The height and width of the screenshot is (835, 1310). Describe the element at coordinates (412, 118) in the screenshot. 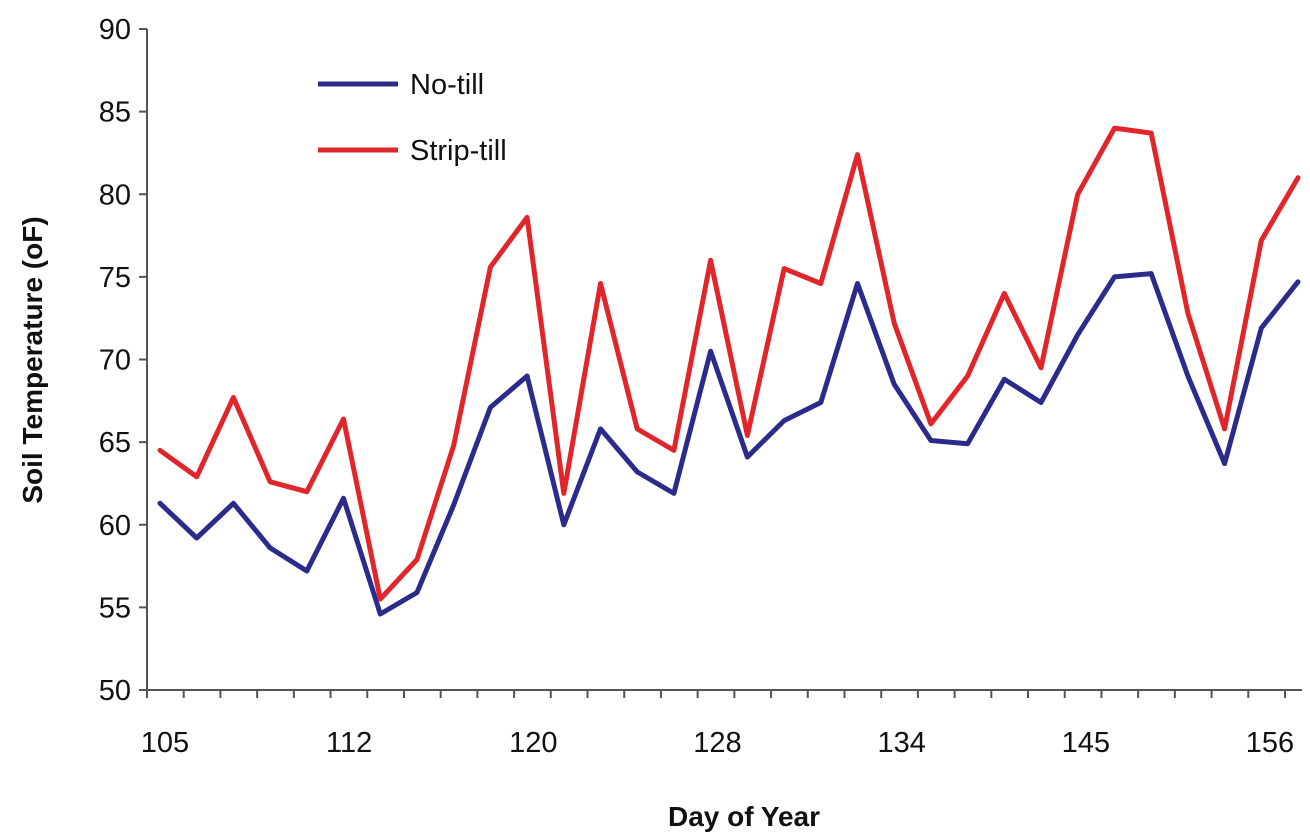

I see `legend: No-till Strip-till` at that location.